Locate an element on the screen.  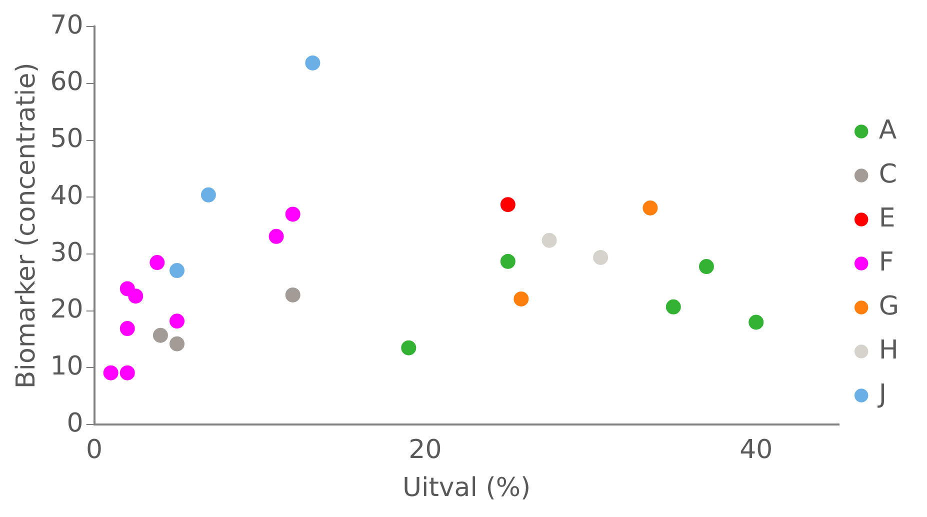
x-tick-label: 0 is located at coordinates (94, 449).